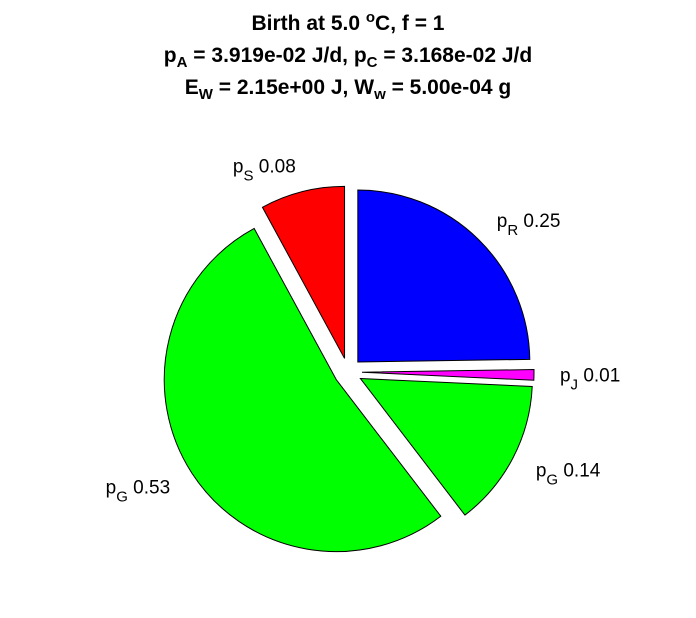 The image size is (696, 618). Describe the element at coordinates (122, 496) in the screenshot. I see `slice-label-subscript-3: G` at that location.